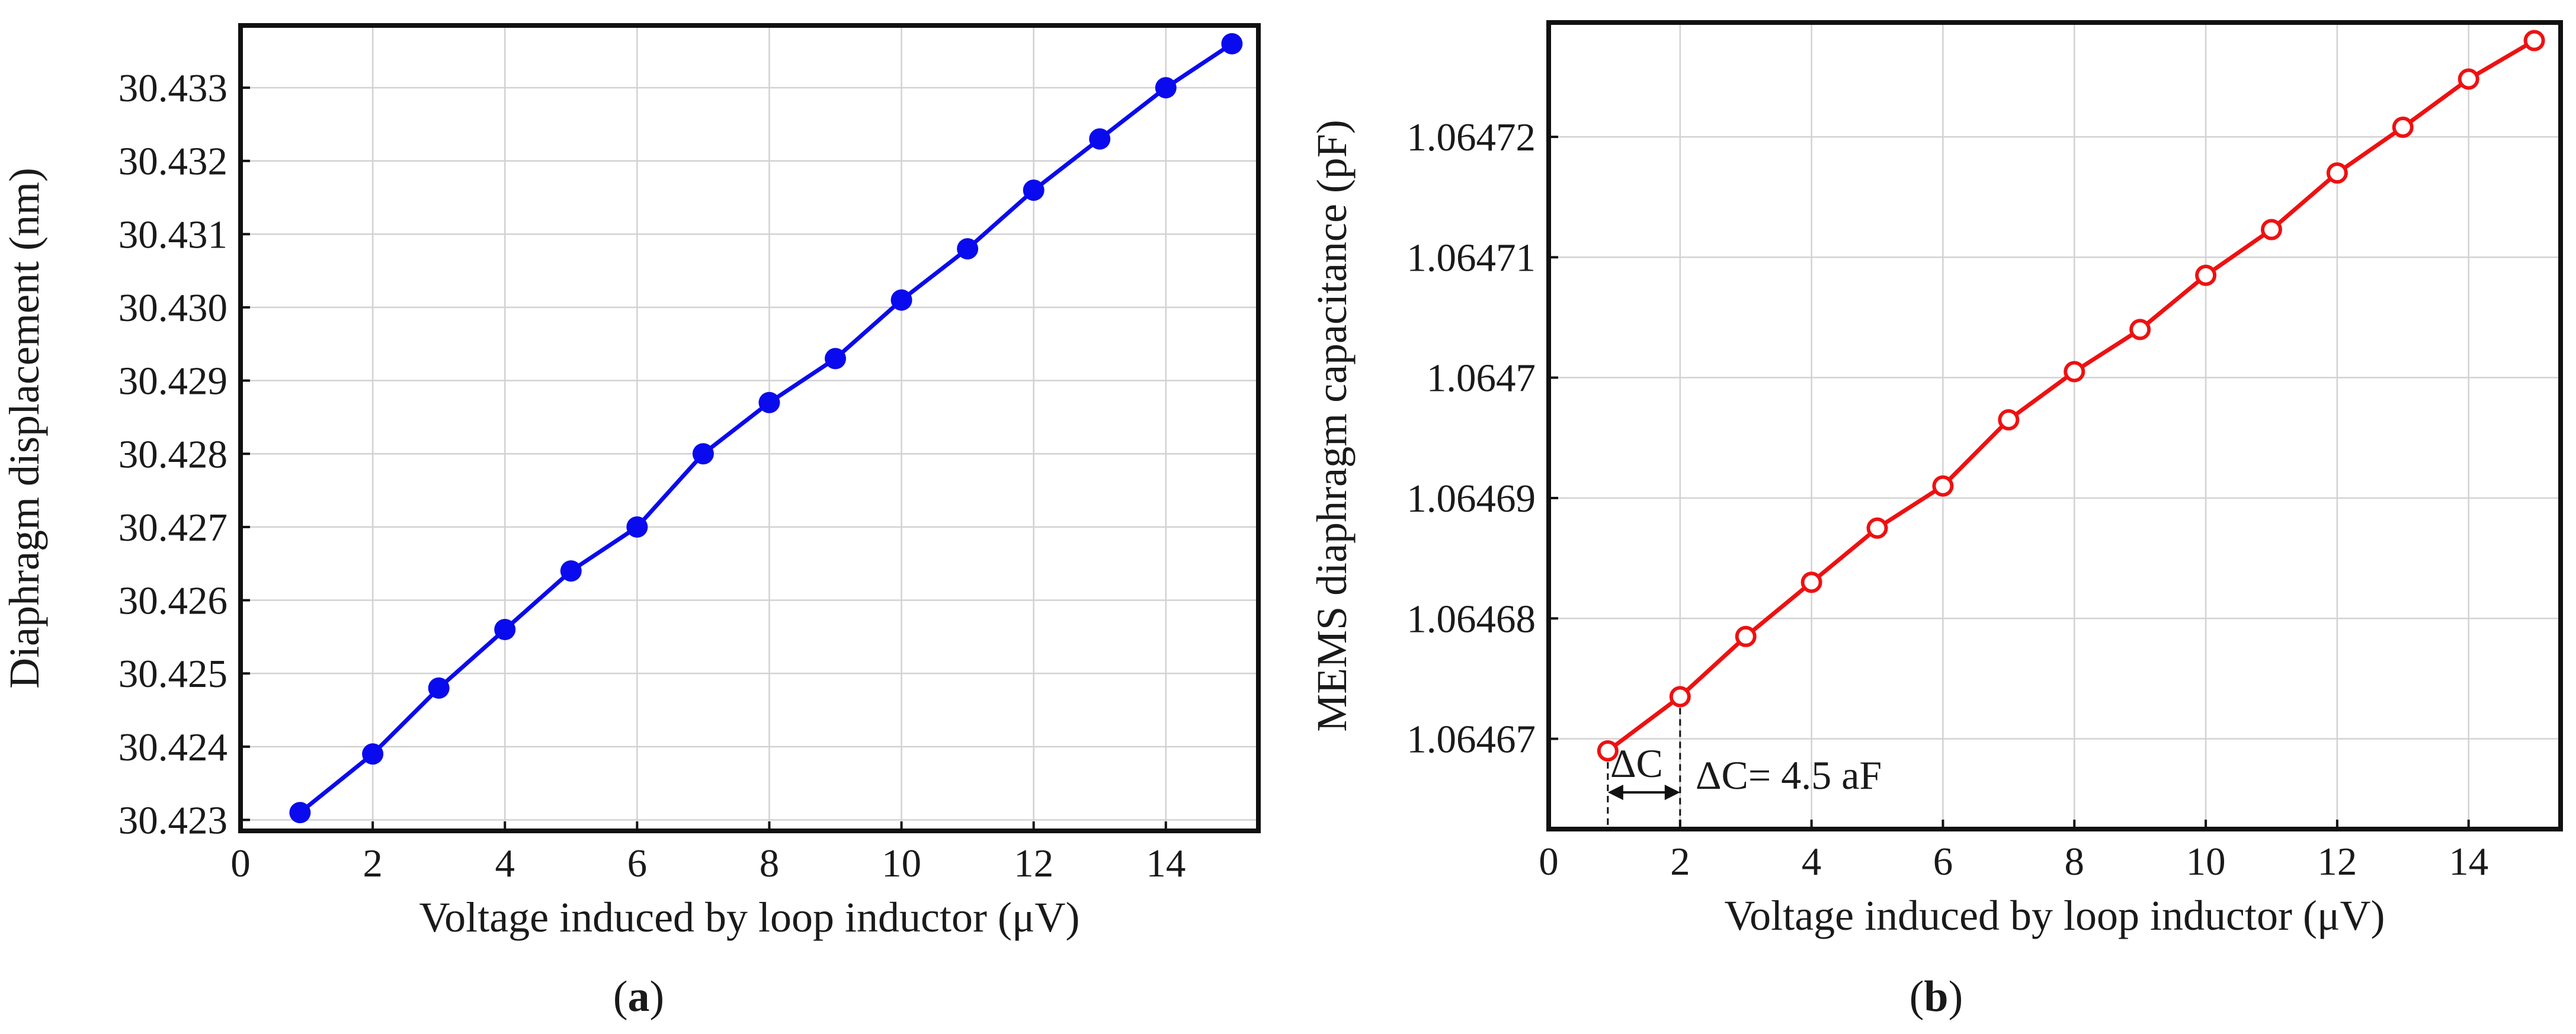 Image resolution: width=2576 pixels, height=1034 pixels. I want to click on y-tick-label: 30.423, so click(173, 820).